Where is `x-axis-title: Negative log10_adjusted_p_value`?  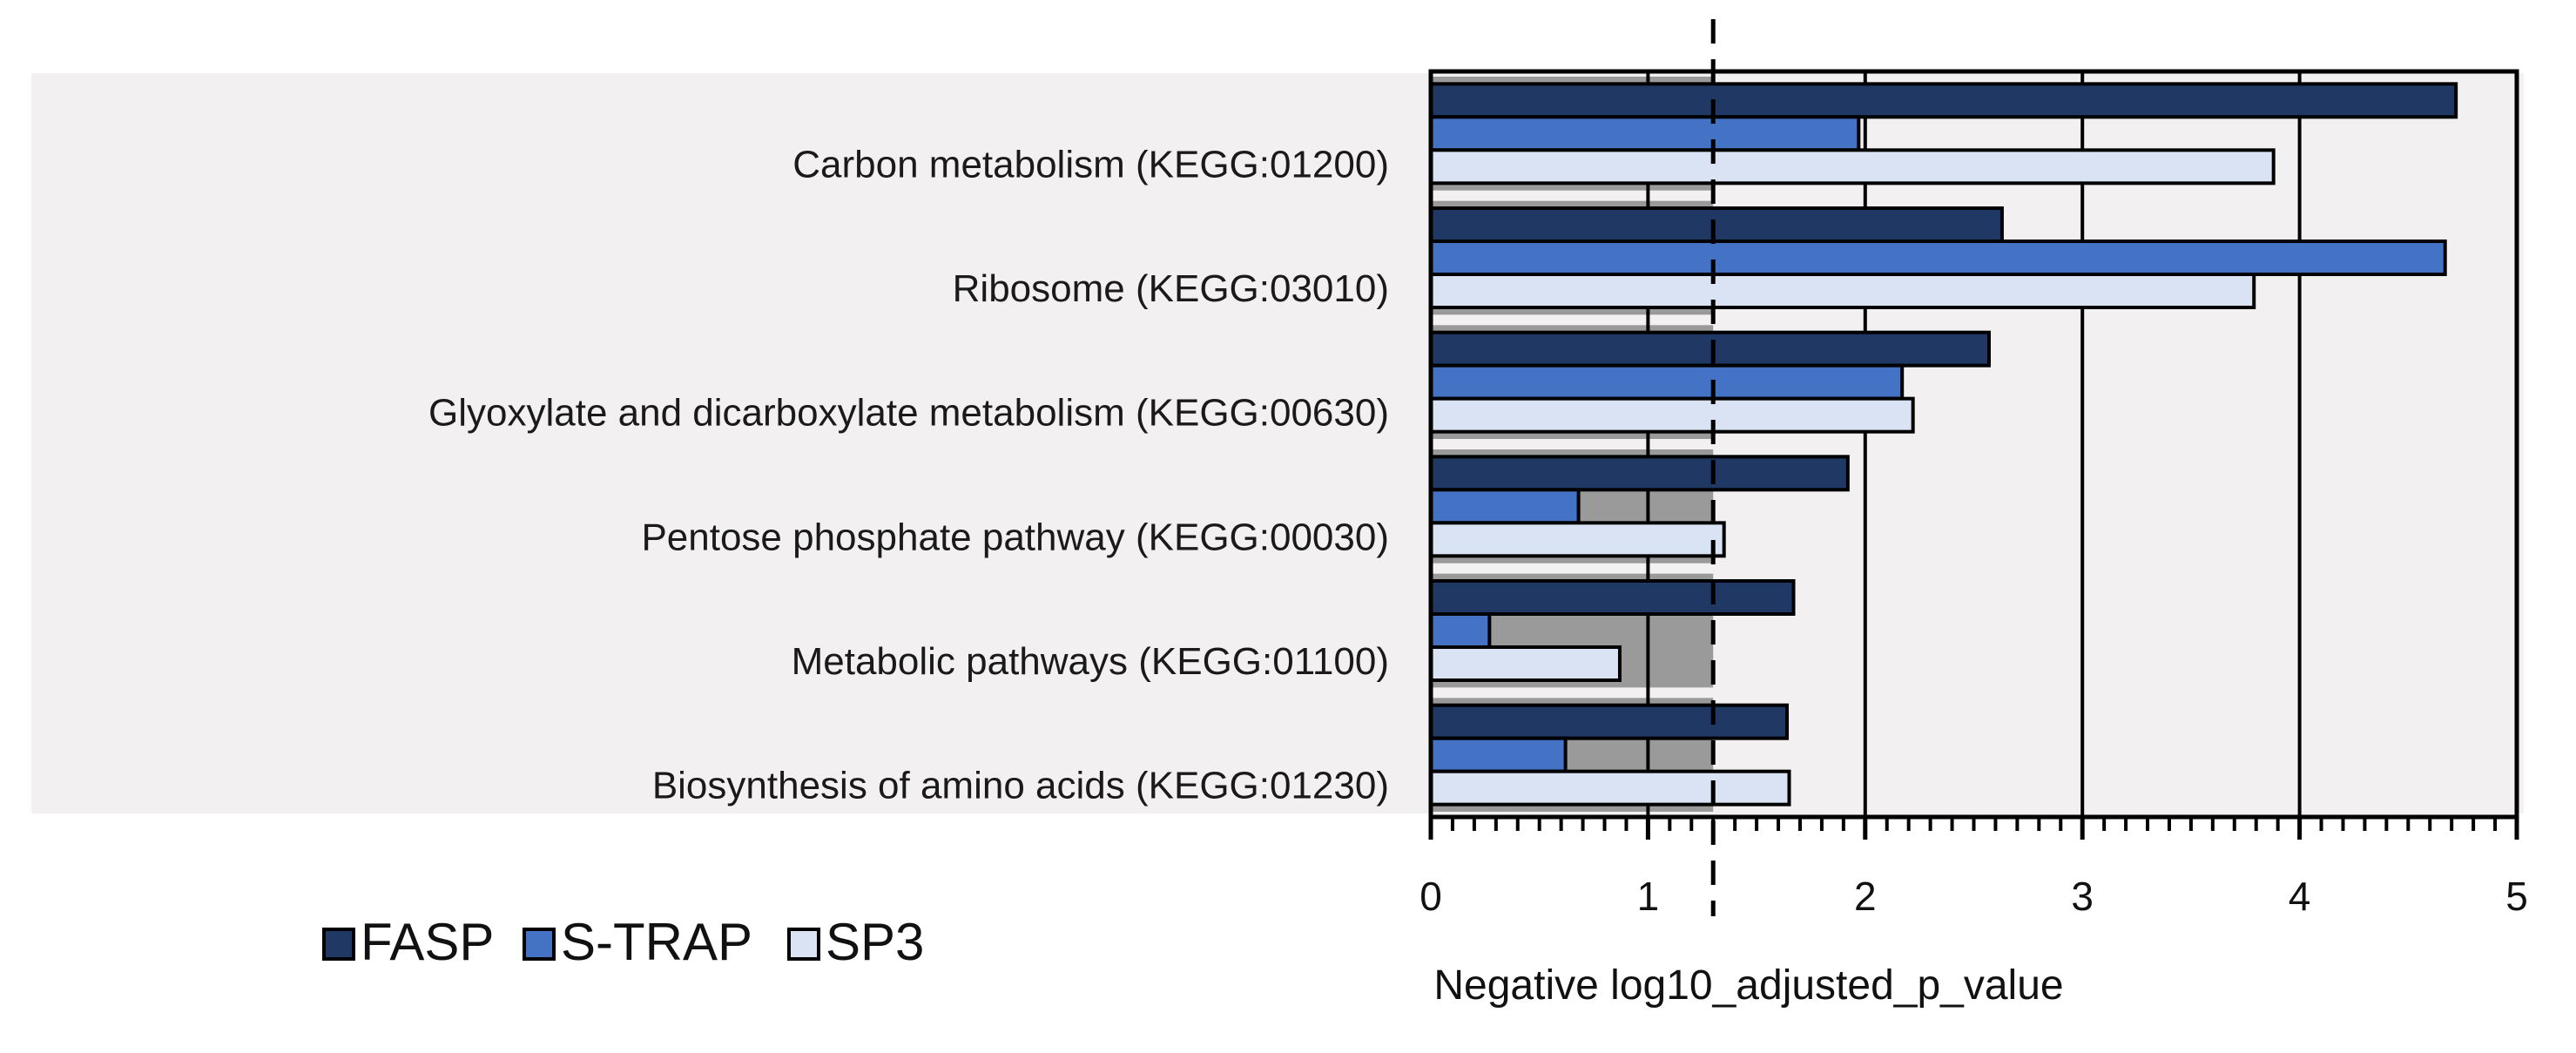 x-axis-title: Negative log10_adjusted_p_value is located at coordinates (1748, 985).